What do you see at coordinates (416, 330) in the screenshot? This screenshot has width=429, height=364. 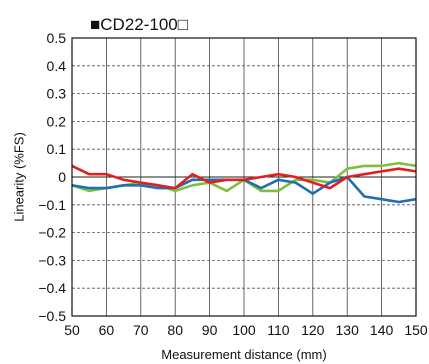 I see `x-tick-label: 150` at bounding box center [416, 330].